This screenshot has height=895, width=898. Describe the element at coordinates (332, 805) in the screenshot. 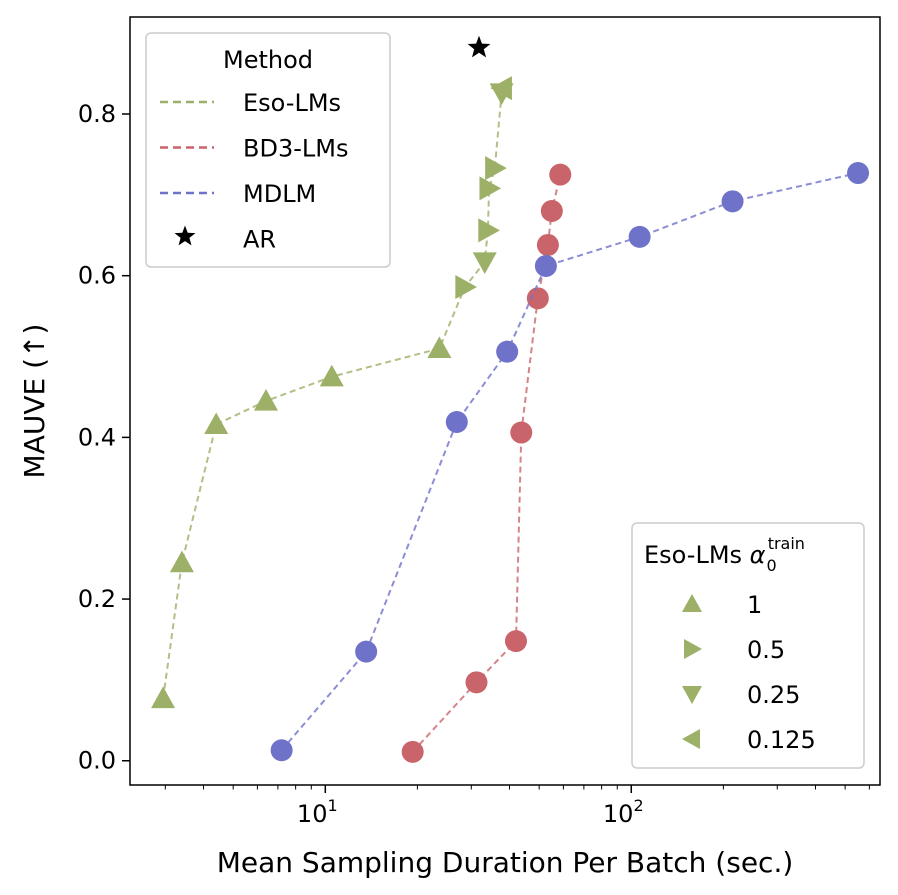

I see `x-tick-label-exponent: 1` at that location.